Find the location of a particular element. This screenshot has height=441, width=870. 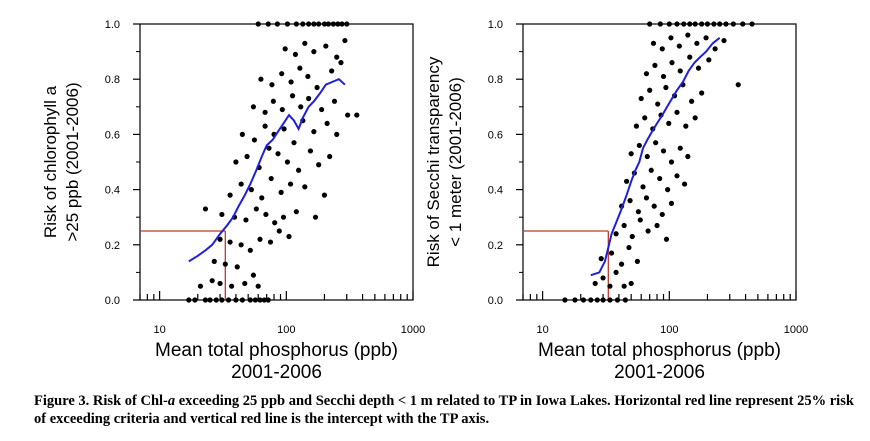

y-tick-label: 0.8 is located at coordinates (495, 80).